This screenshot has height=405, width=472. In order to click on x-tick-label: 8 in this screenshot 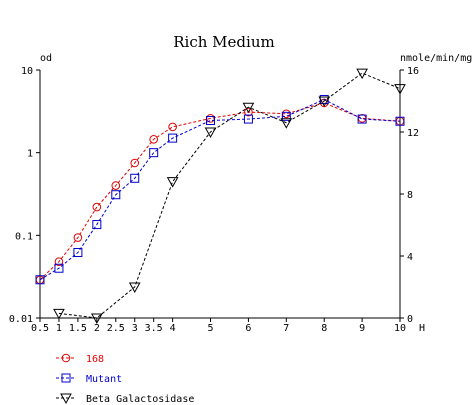, I will do `click(324, 328)`.